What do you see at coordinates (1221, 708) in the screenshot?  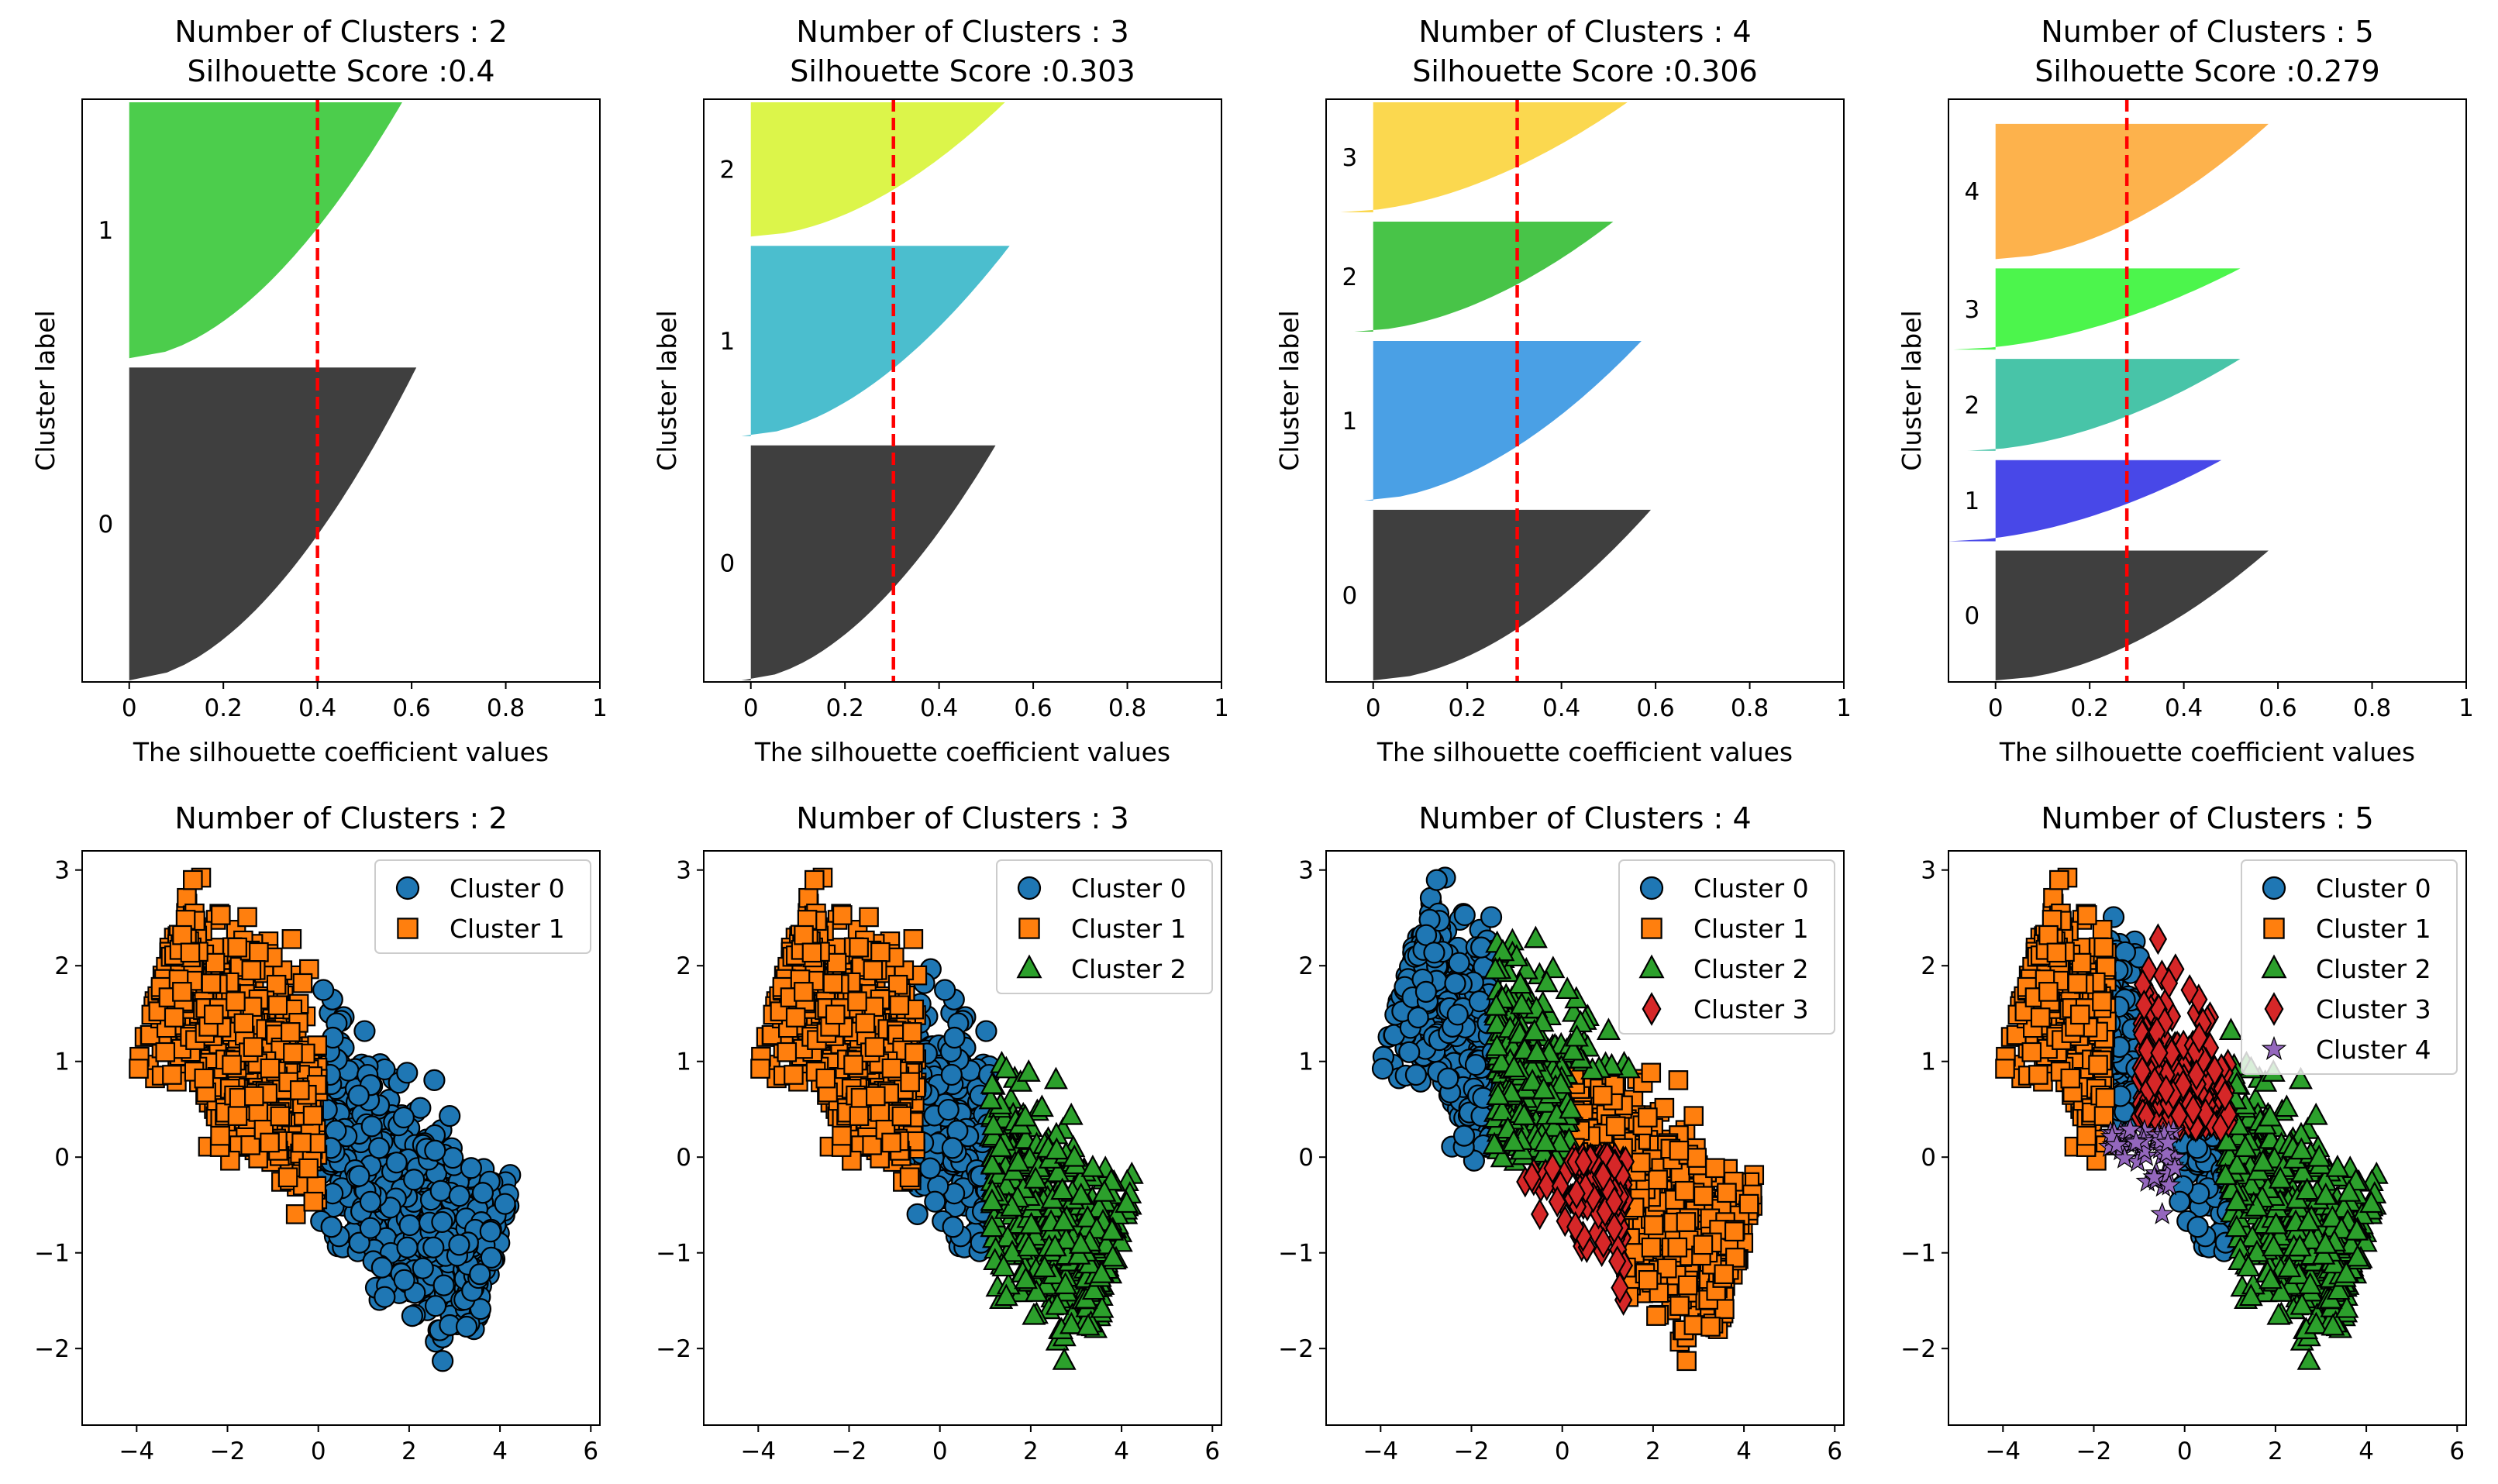 I see `x-tick-label: 1` at bounding box center [1221, 708].